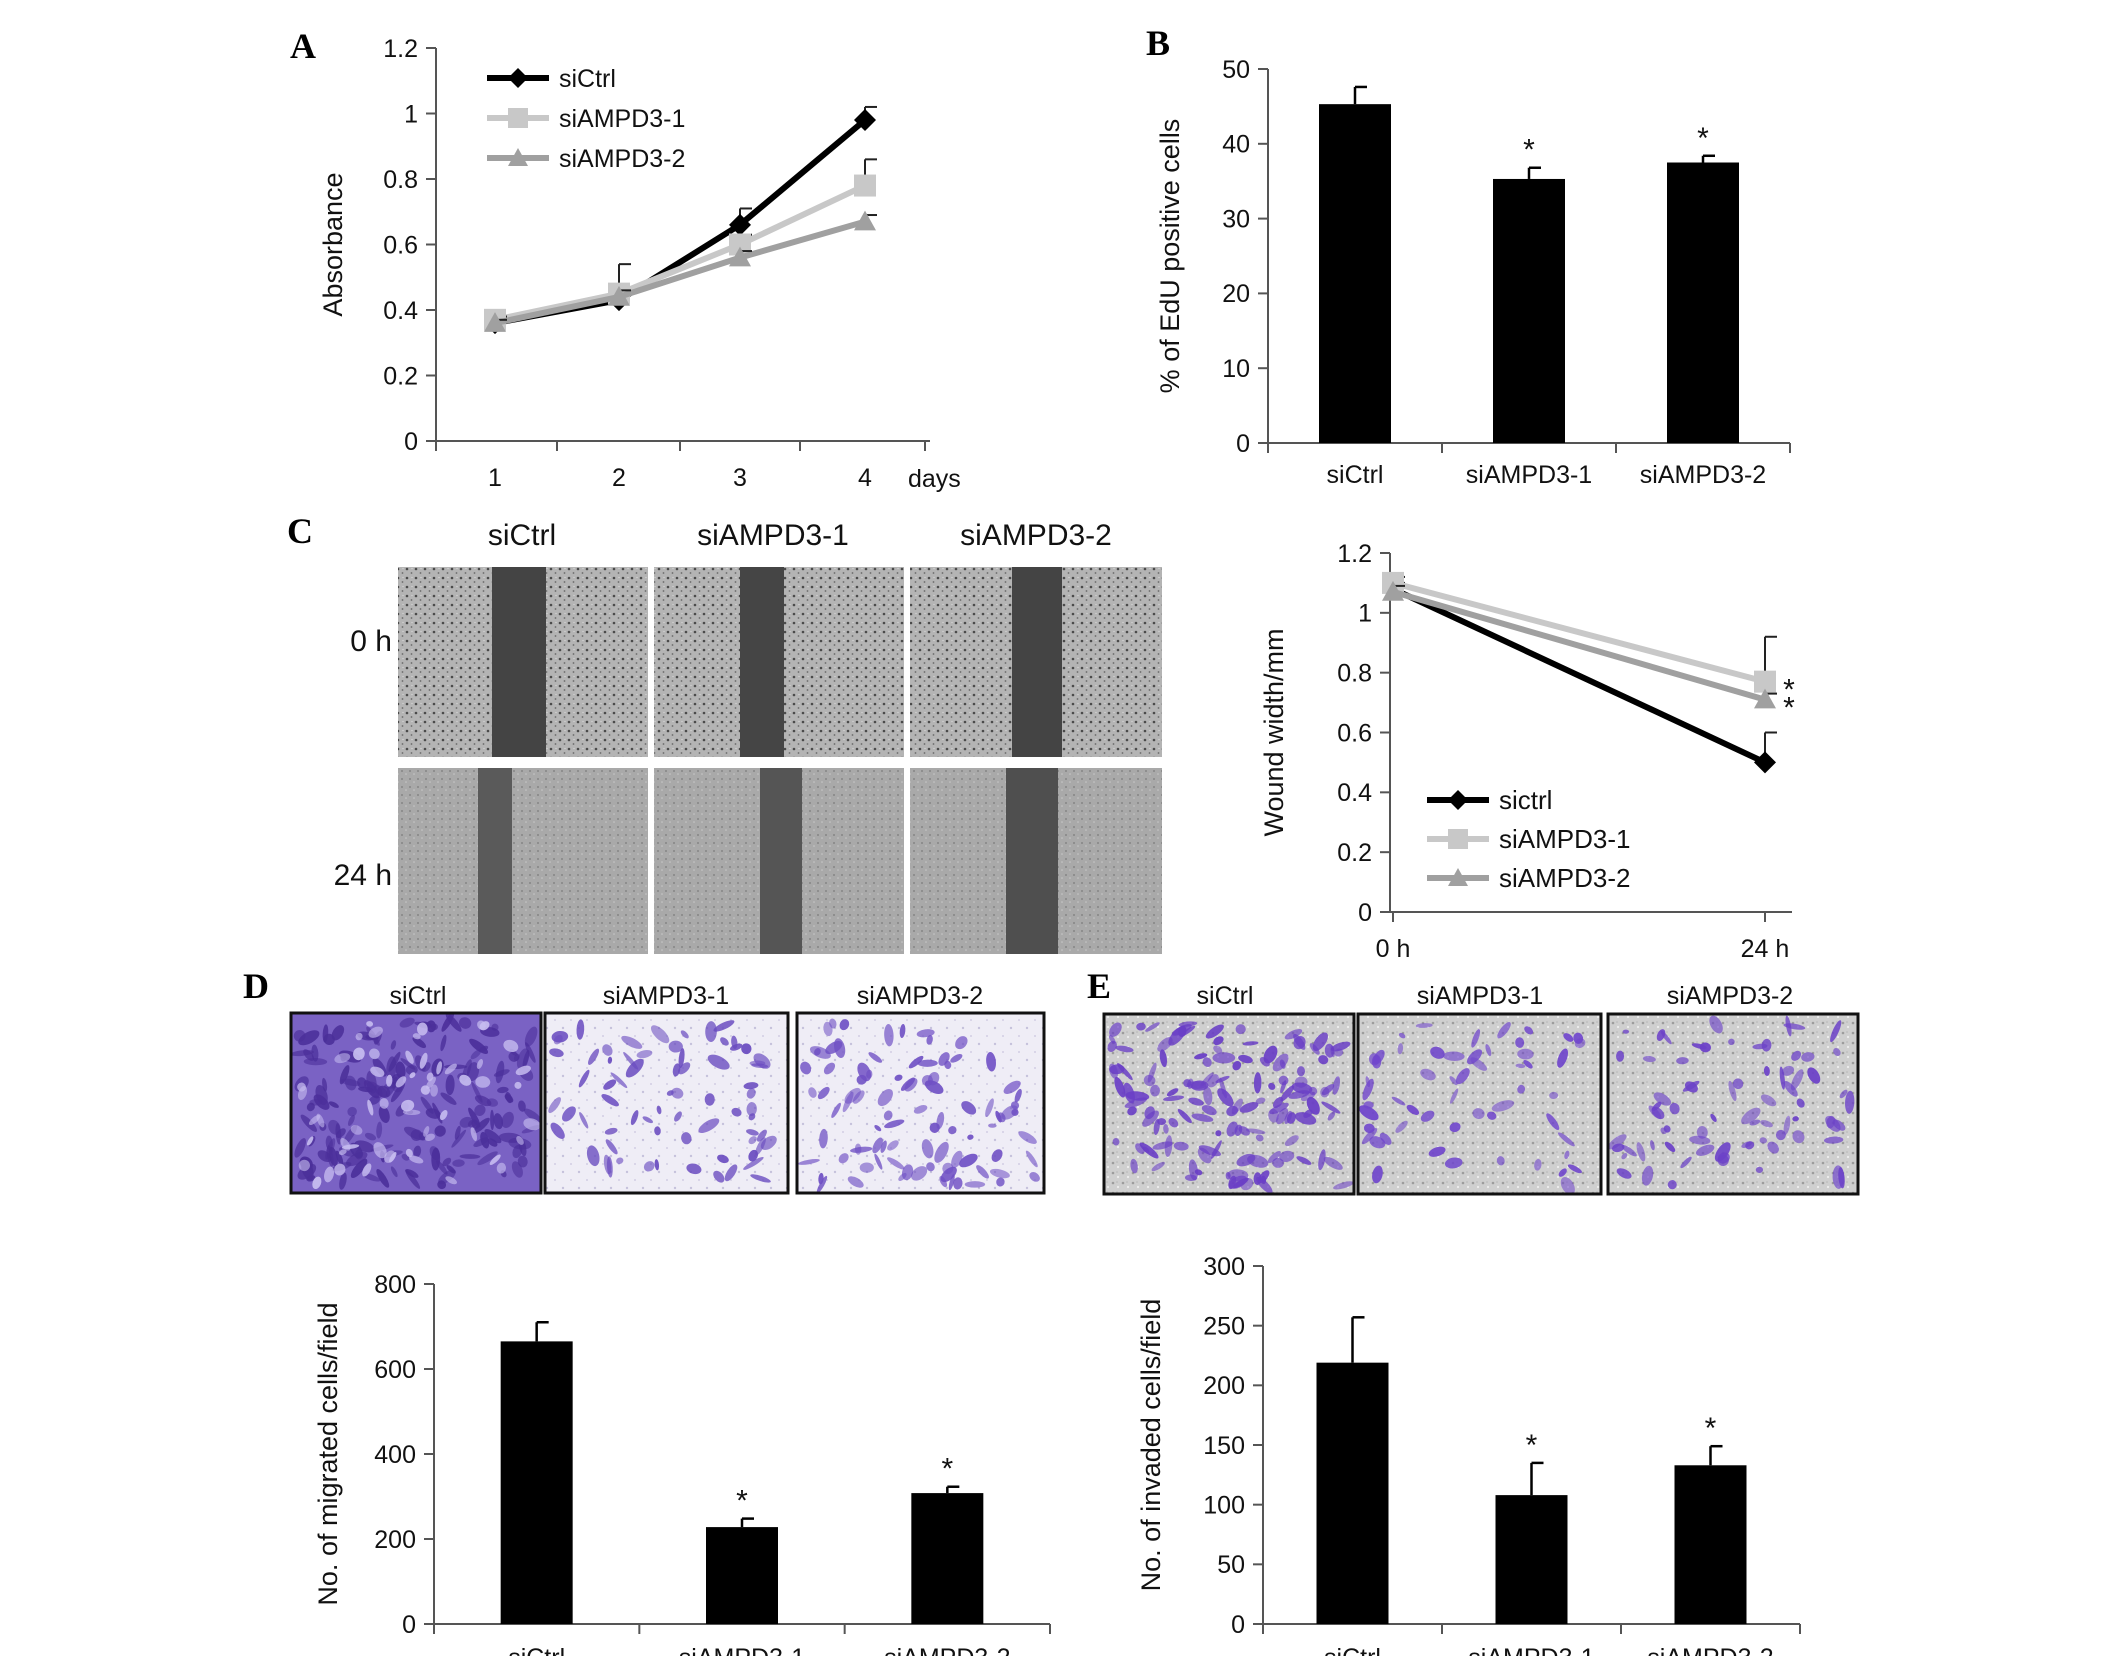 The image size is (2126, 1656). Describe the element at coordinates (1224, 1267) in the screenshot. I see `y-tick-label: 300` at that location.